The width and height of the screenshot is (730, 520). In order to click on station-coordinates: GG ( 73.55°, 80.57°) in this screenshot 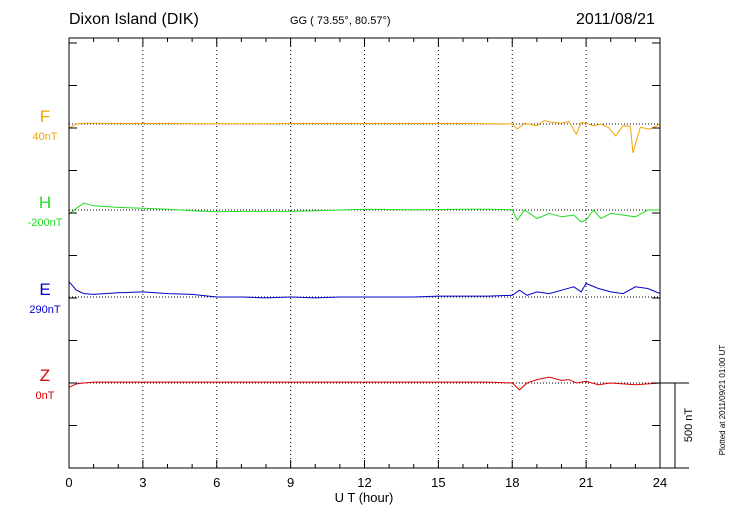, I will do `click(340, 21)`.